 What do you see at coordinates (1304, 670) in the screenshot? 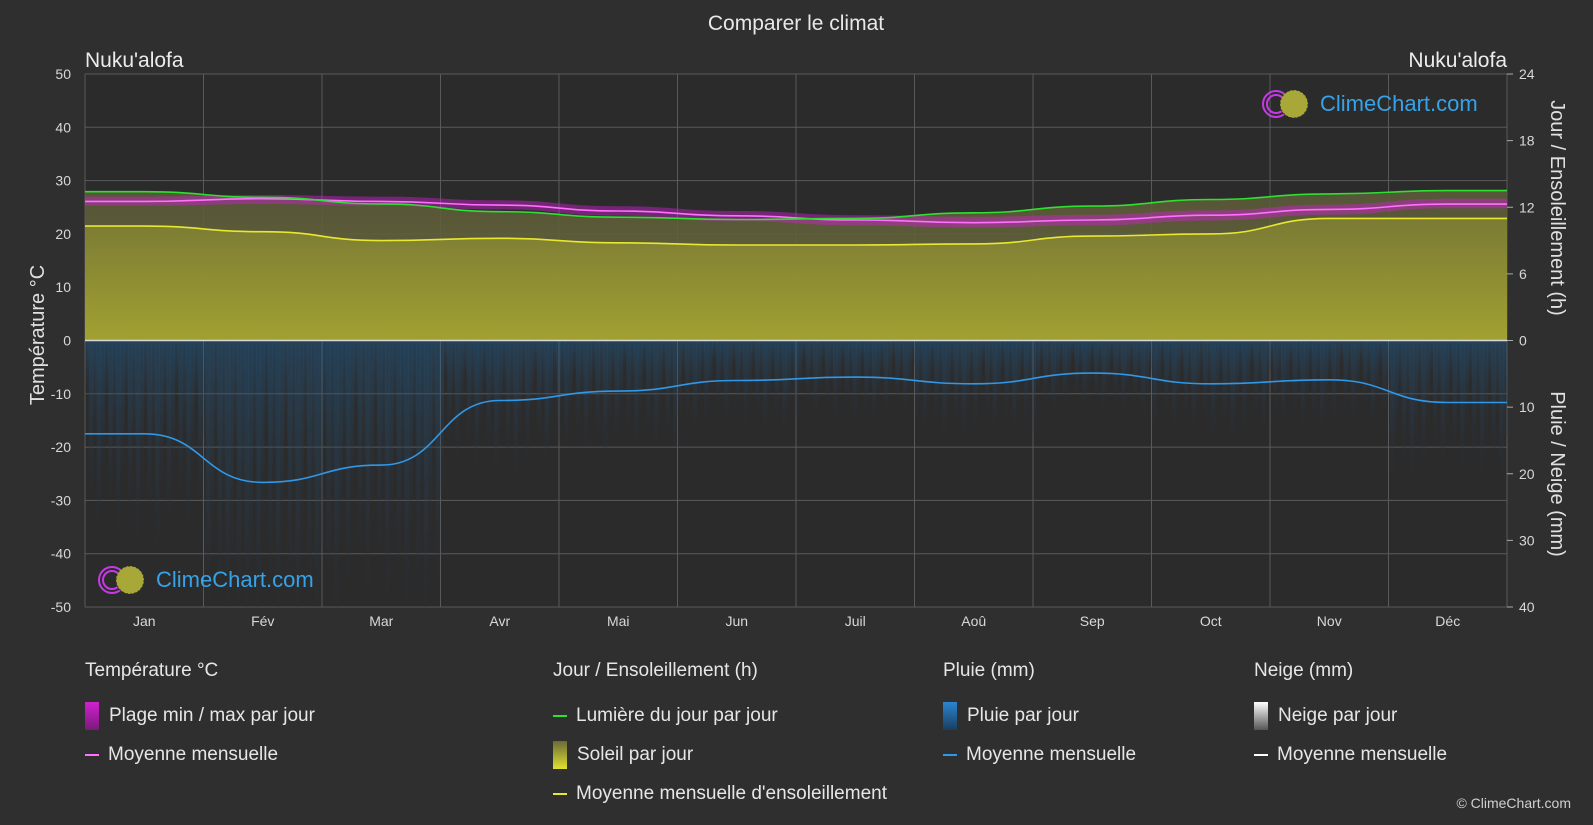
I see `legend-title: Neige (mm)` at bounding box center [1304, 670].